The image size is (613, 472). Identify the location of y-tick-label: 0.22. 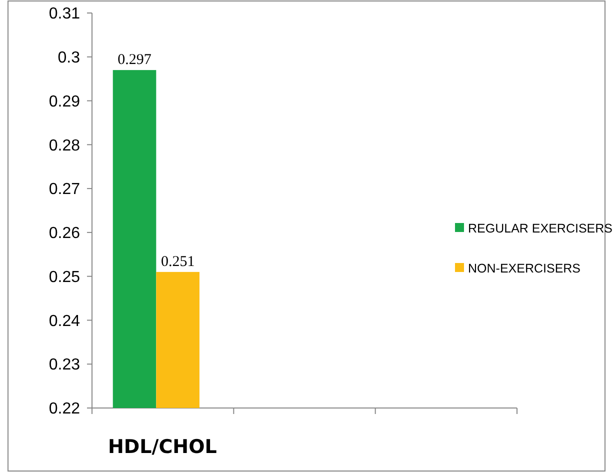
(64, 409).